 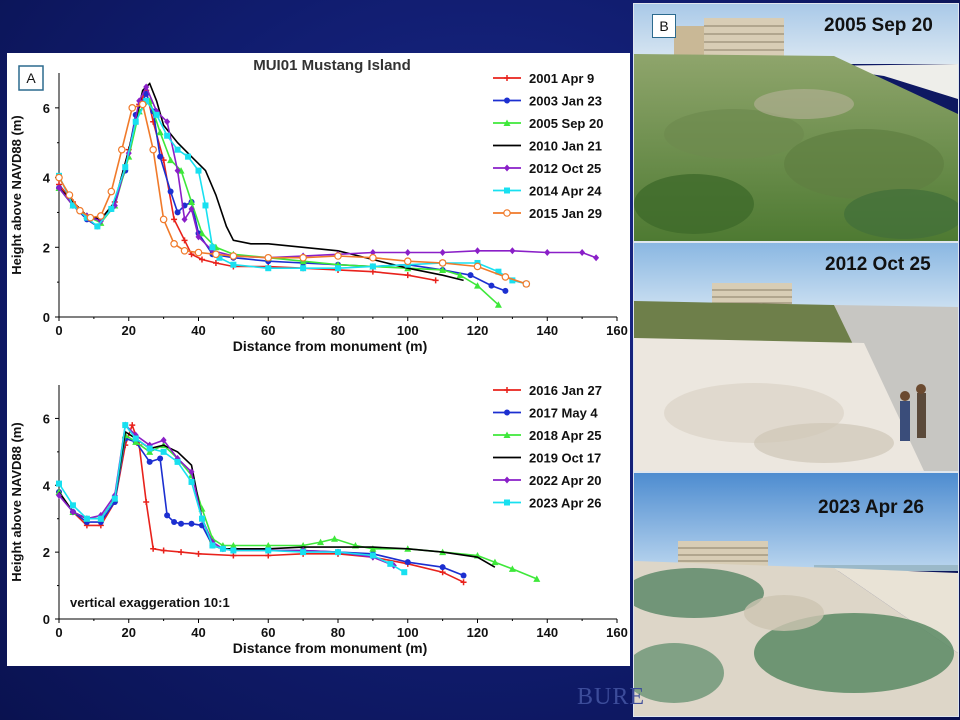 What do you see at coordinates (561, 78) in the screenshot?
I see `legend-label: 2001 Apr 9` at bounding box center [561, 78].